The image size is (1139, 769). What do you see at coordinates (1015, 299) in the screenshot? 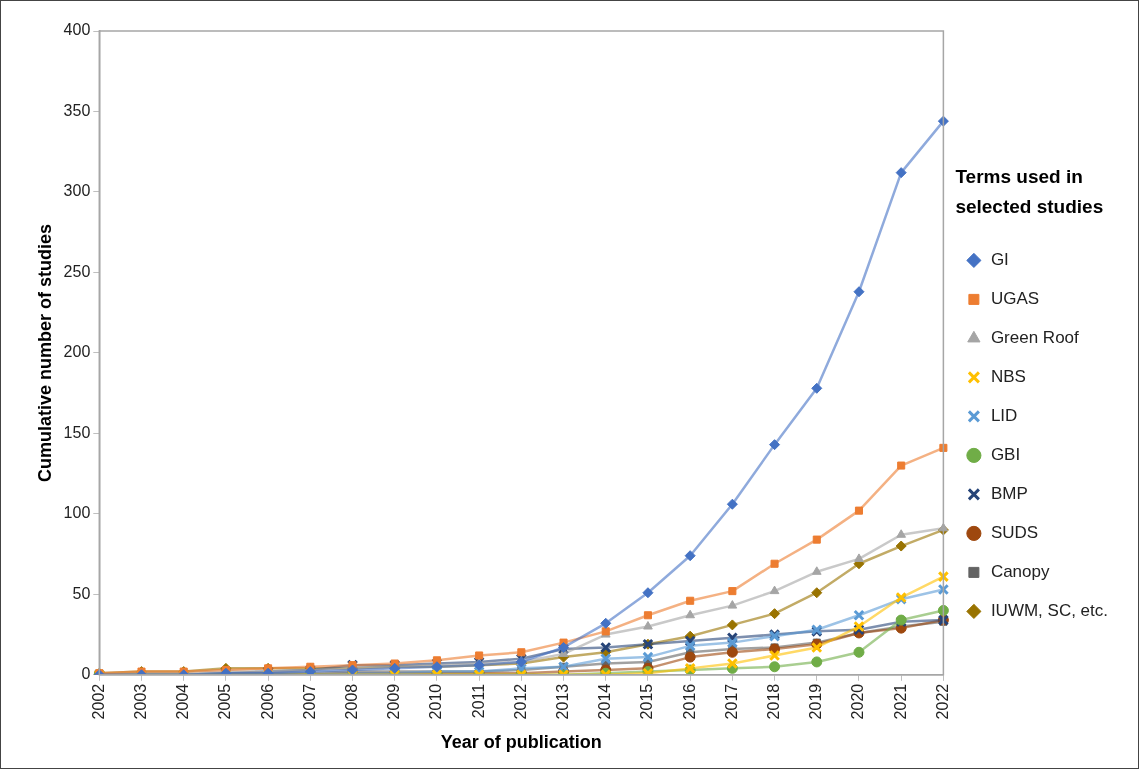
I see `legend-label: UGAS` at bounding box center [1015, 299].